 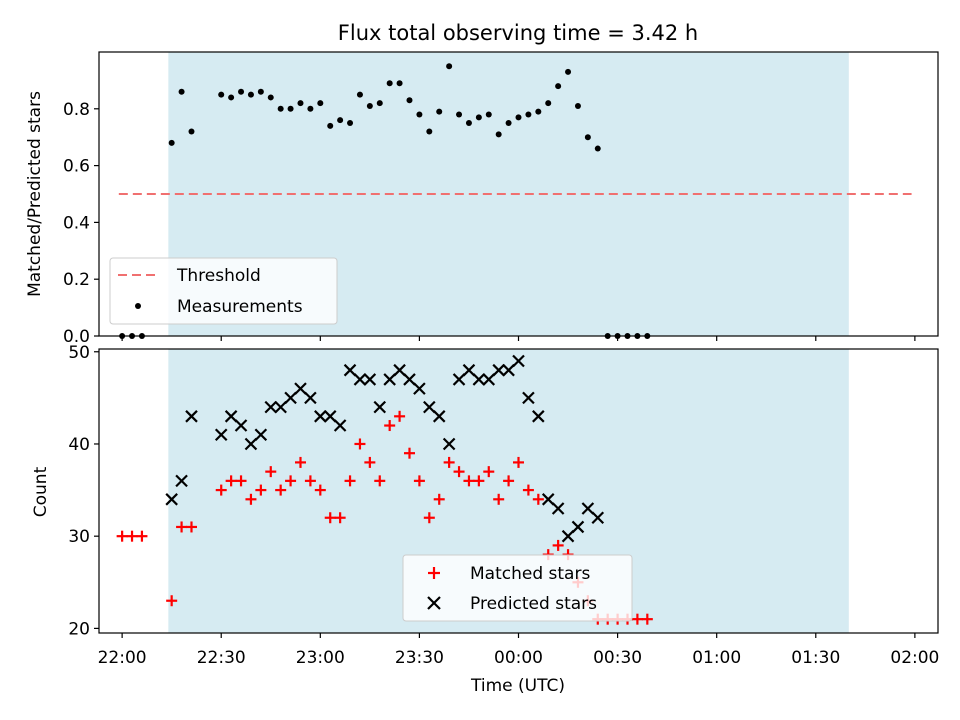 I want to click on x-tick-label: 01:00, so click(x=716, y=658).